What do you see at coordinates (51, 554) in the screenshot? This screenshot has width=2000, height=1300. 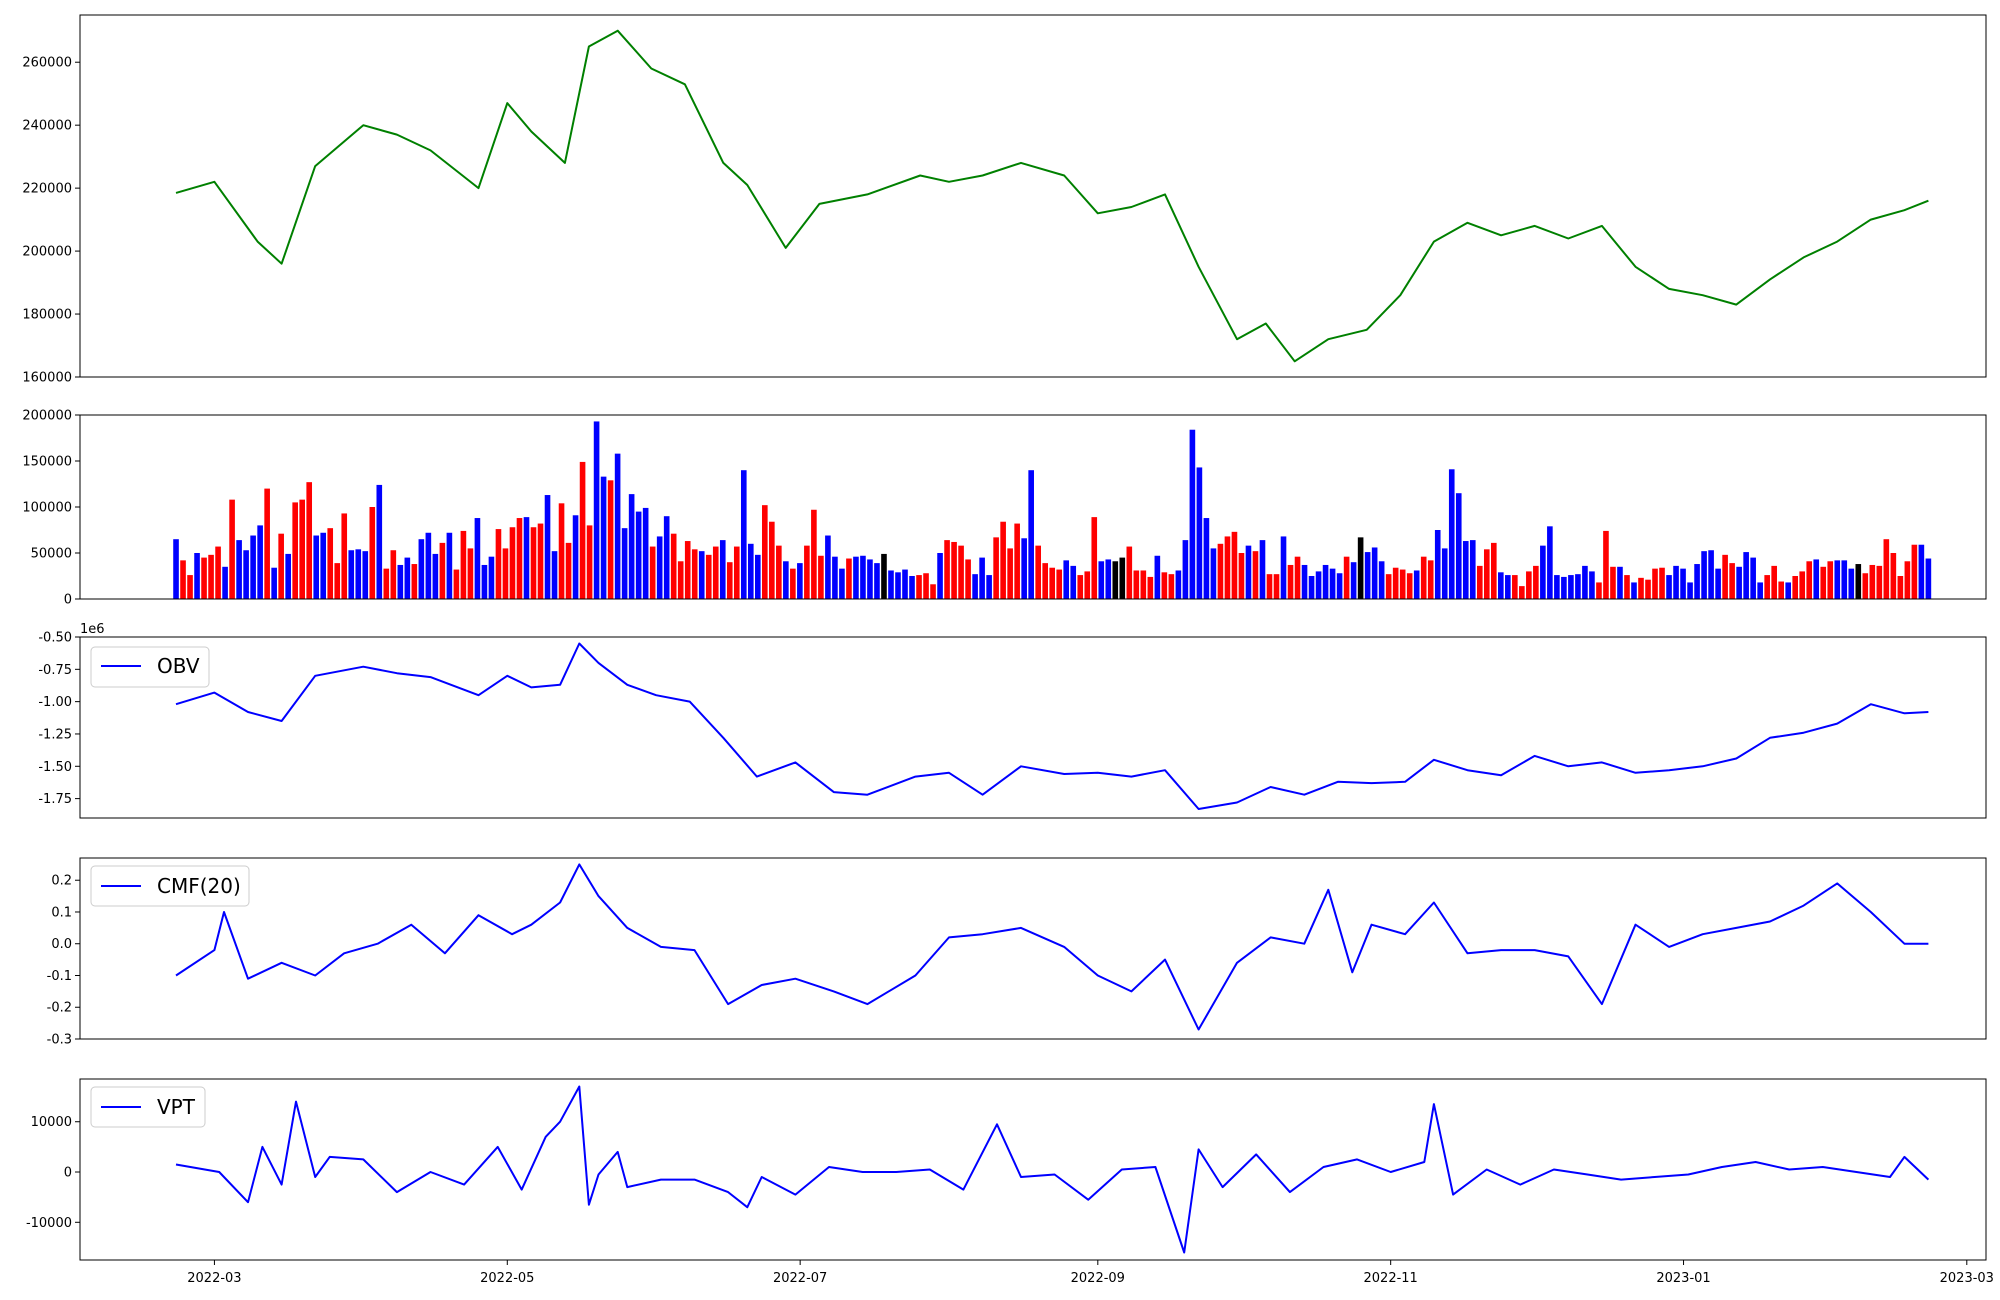 I see `y-tick-label: 50000` at bounding box center [51, 554].